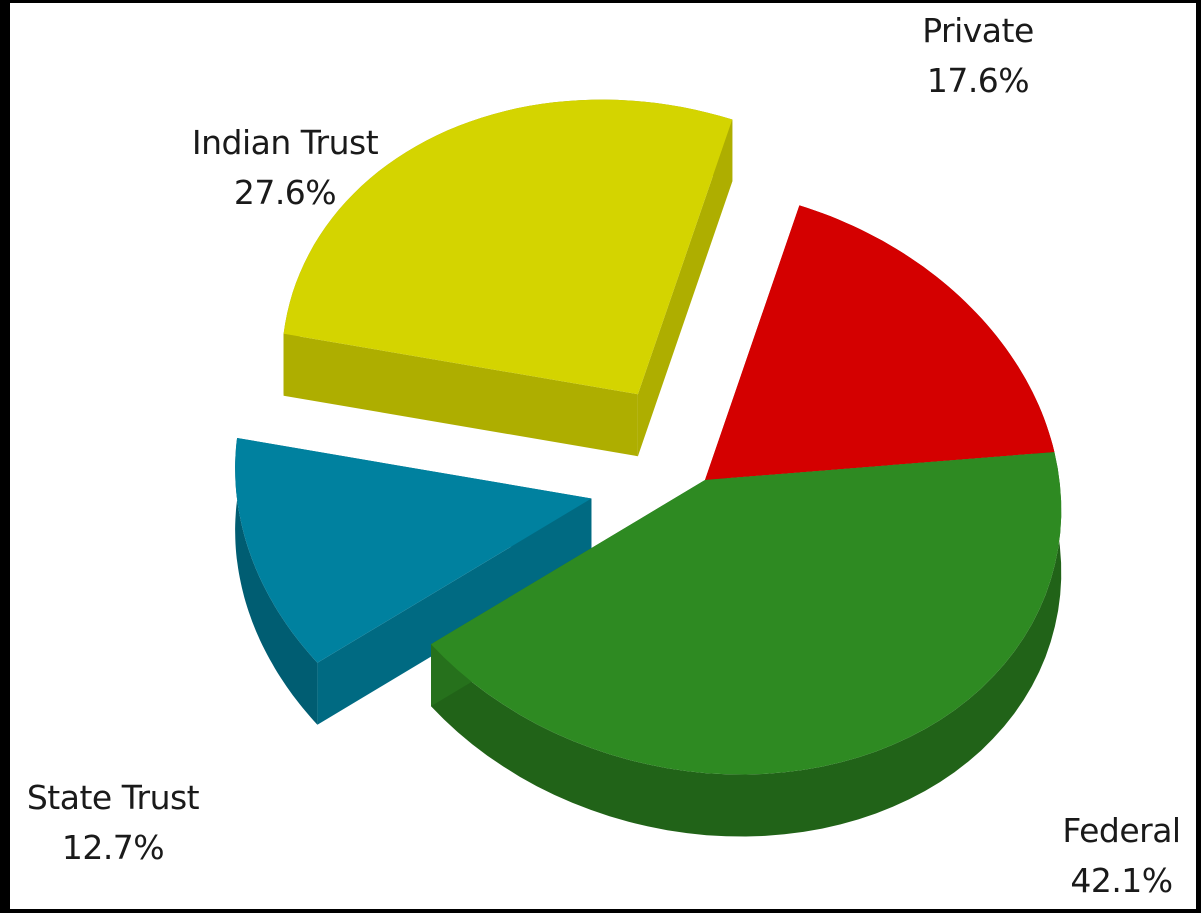  Describe the element at coordinates (285, 142) in the screenshot. I see `slice-name-indian-trust: Indian Trust` at that location.